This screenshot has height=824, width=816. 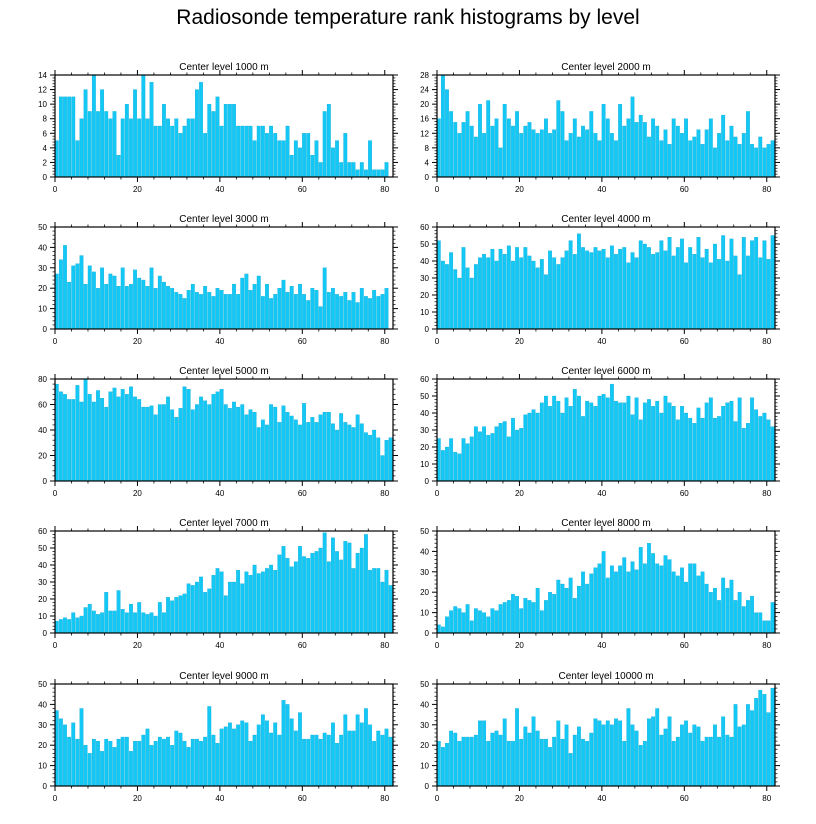 What do you see at coordinates (427, 148) in the screenshot?
I see `y-tick-label: 8` at bounding box center [427, 148].